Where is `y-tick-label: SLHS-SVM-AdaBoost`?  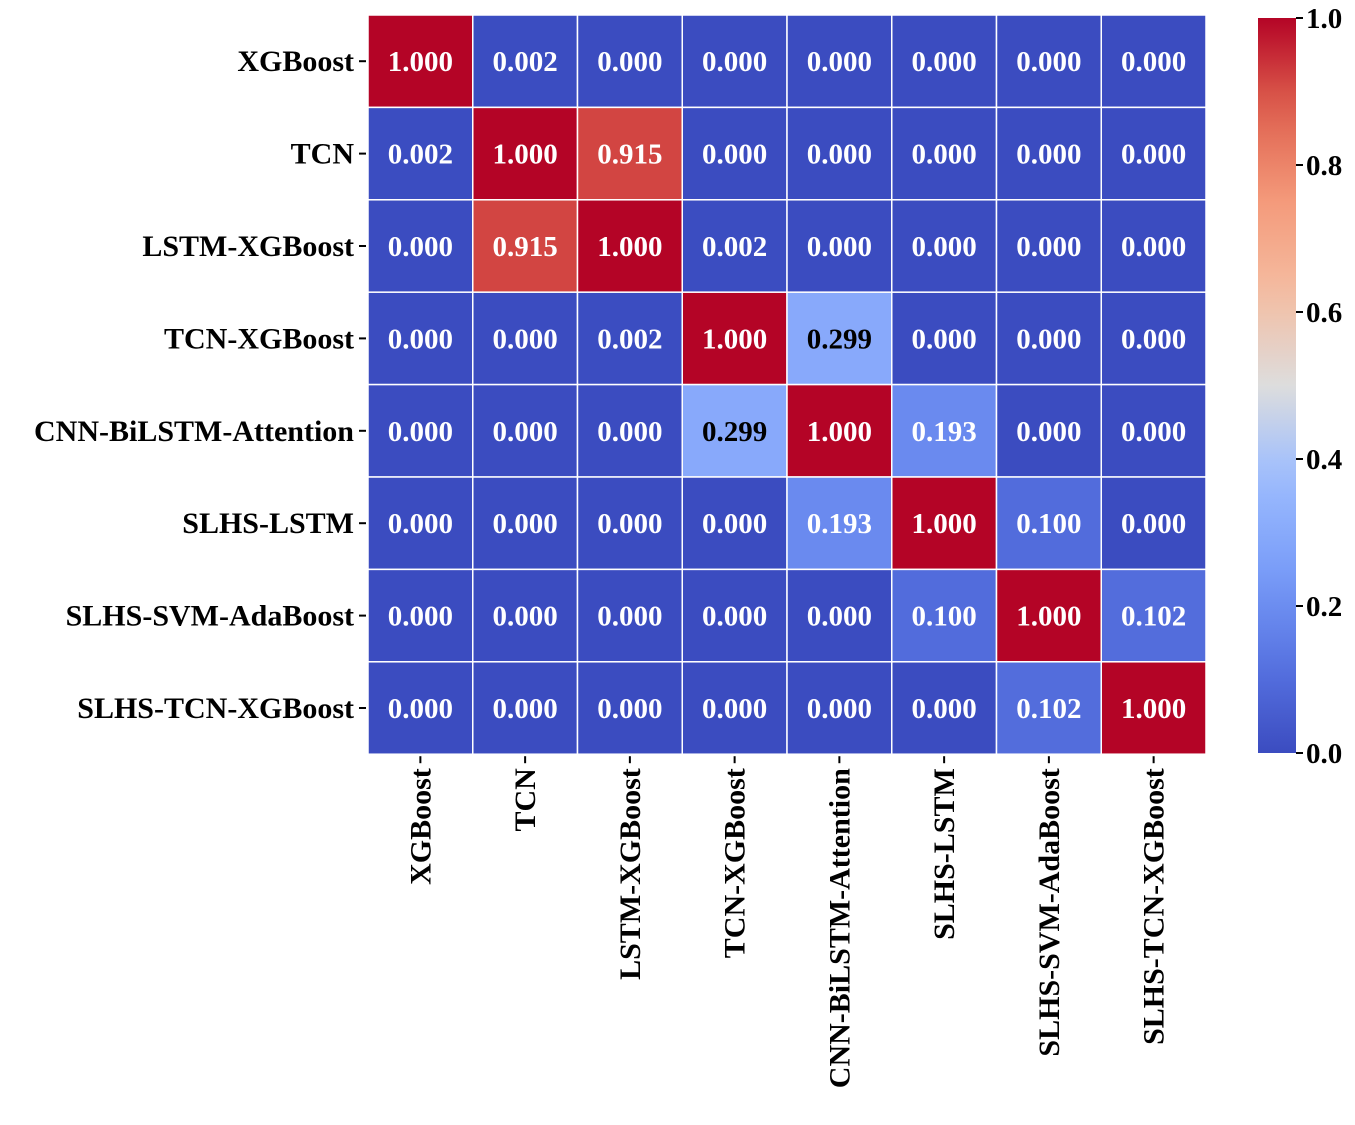 y-tick-label: SLHS-SVM-AdaBoost is located at coordinates (210, 616).